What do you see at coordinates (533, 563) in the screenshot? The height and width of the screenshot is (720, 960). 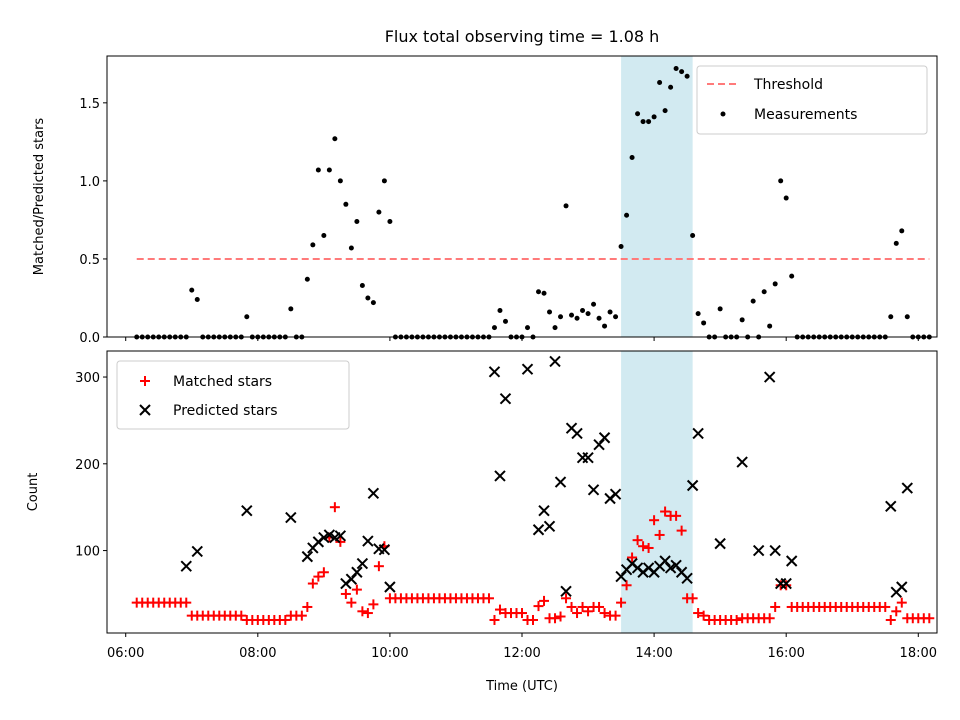 I see `matched-stars-points` at bounding box center [533, 563].